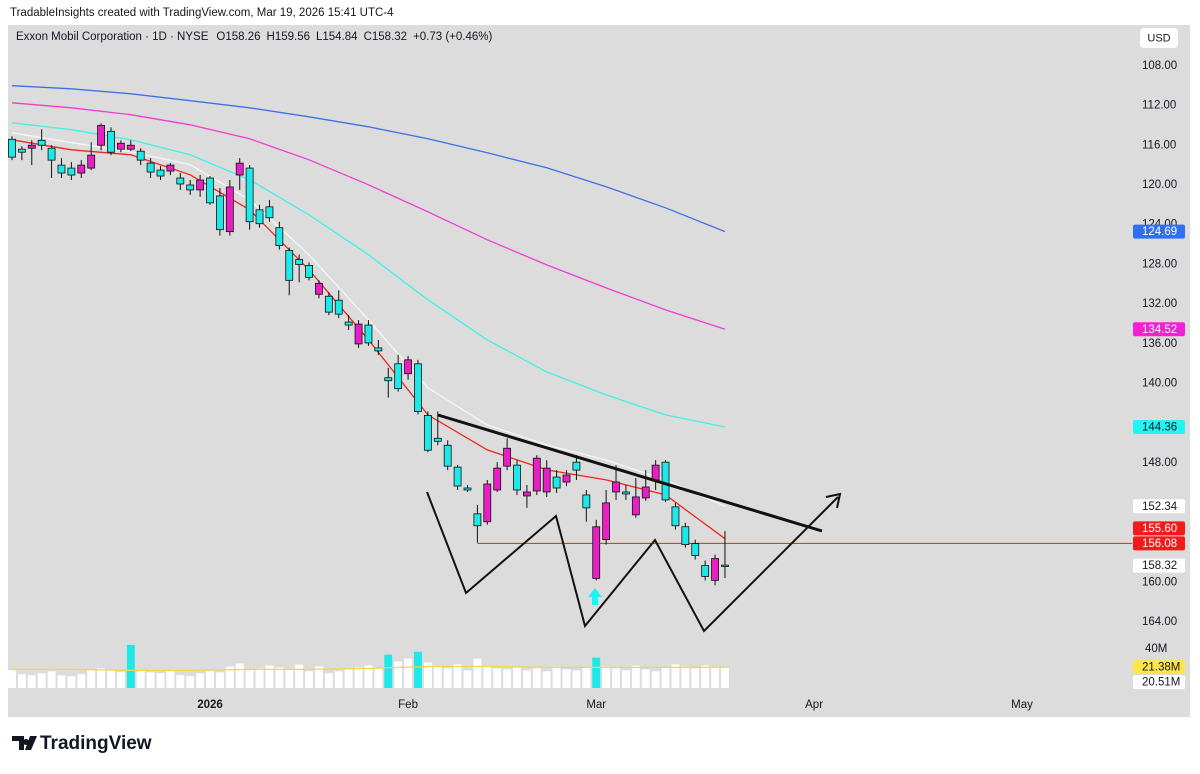  What do you see at coordinates (368, 159) in the screenshot?
I see `moving-average` at bounding box center [368, 159].